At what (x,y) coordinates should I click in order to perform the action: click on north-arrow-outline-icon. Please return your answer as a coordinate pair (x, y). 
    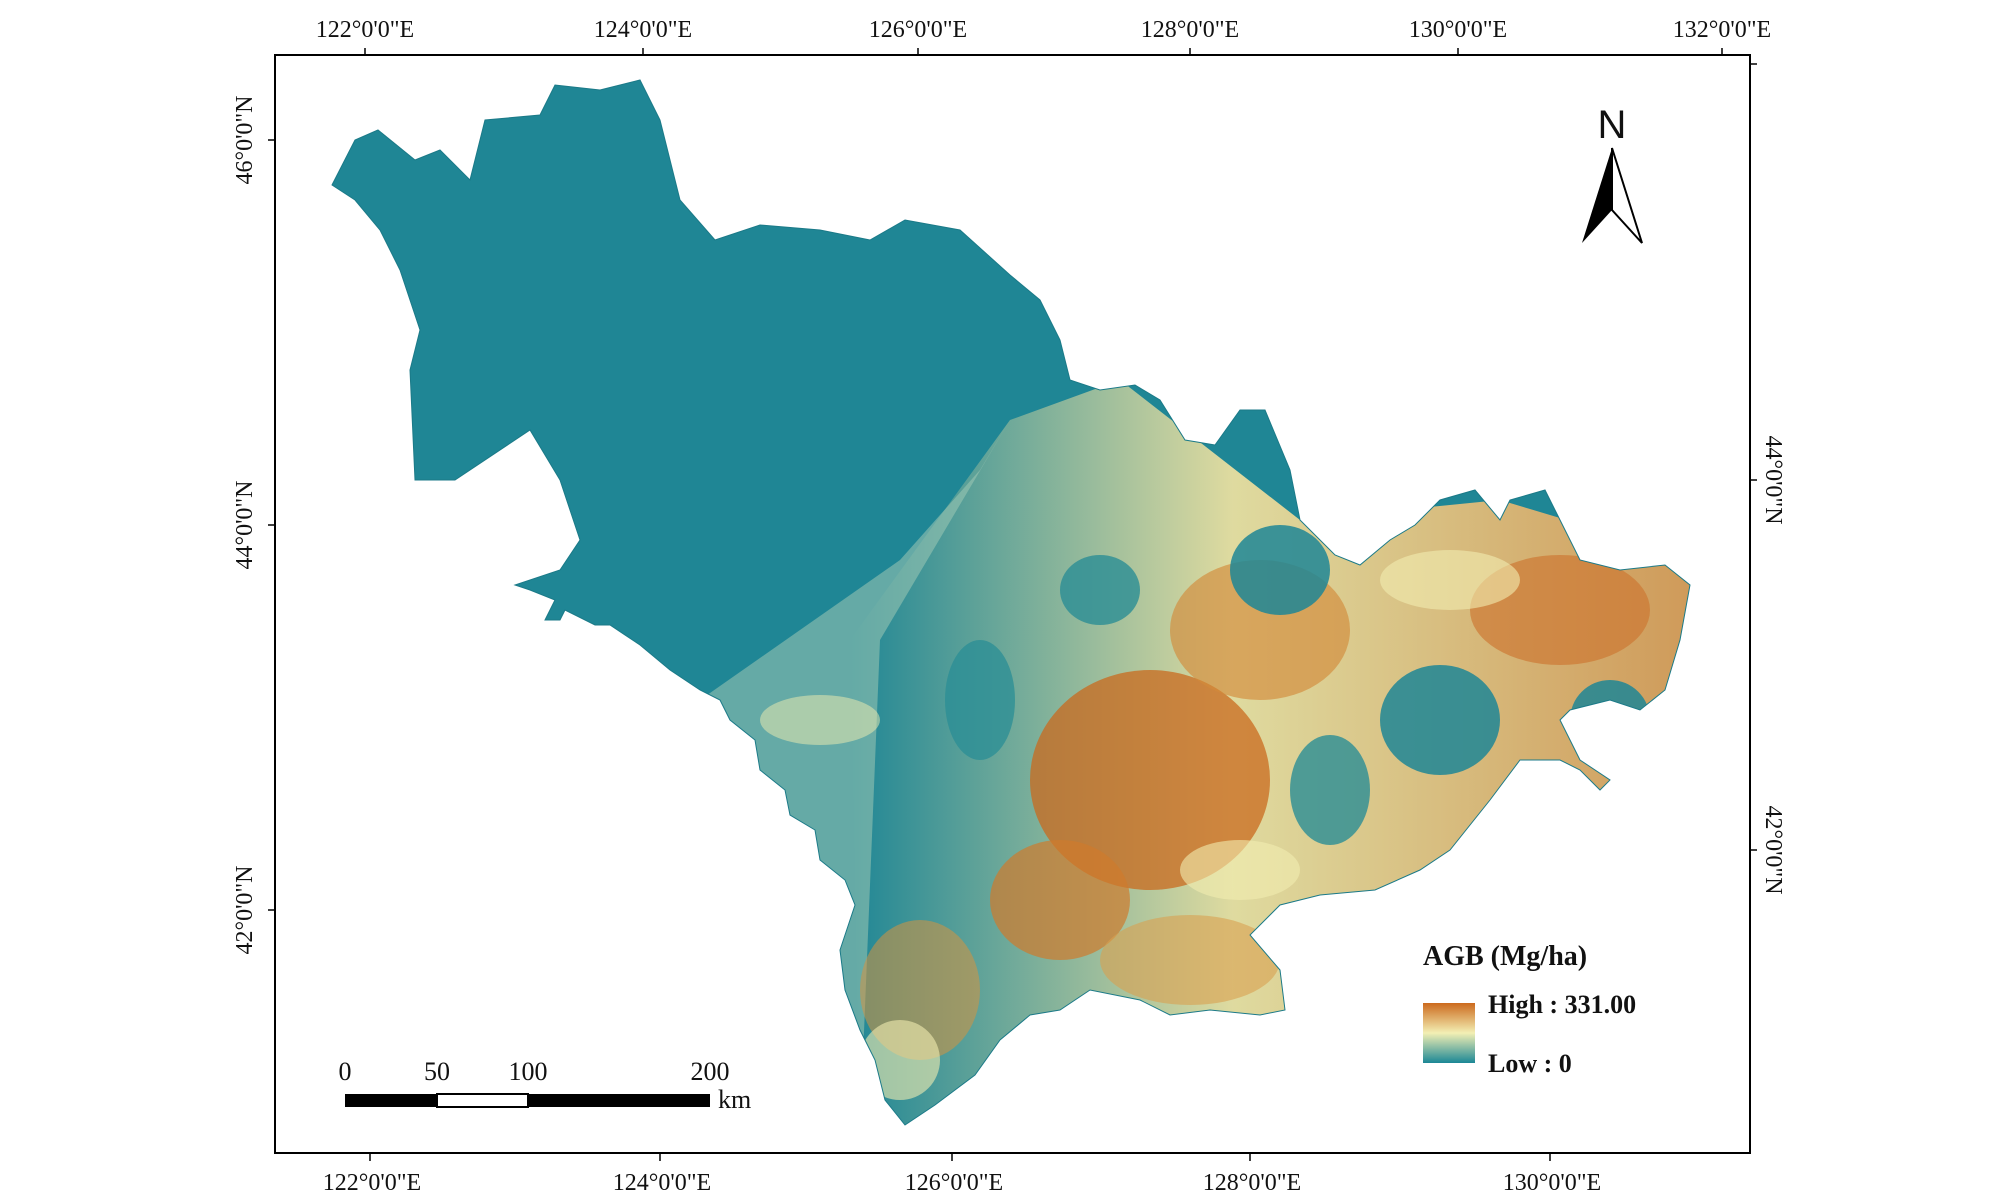
    Looking at the image, I should click on (1627, 195).